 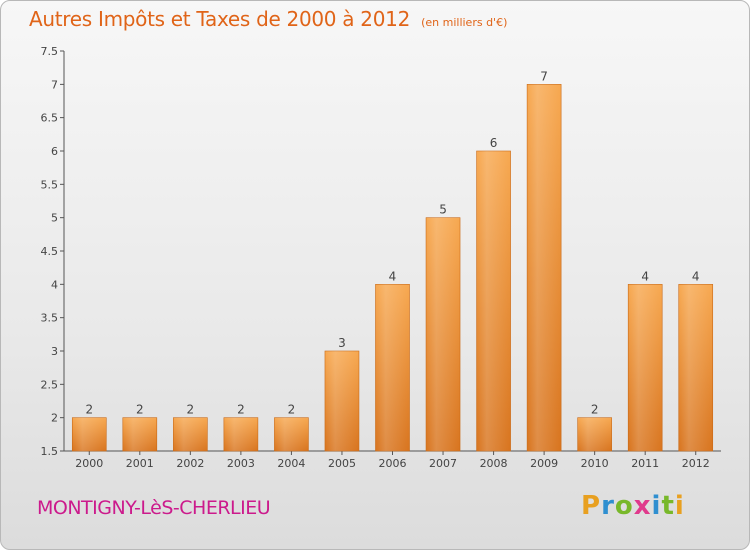 I want to click on x-tick-label: 2011, so click(x=645, y=463).